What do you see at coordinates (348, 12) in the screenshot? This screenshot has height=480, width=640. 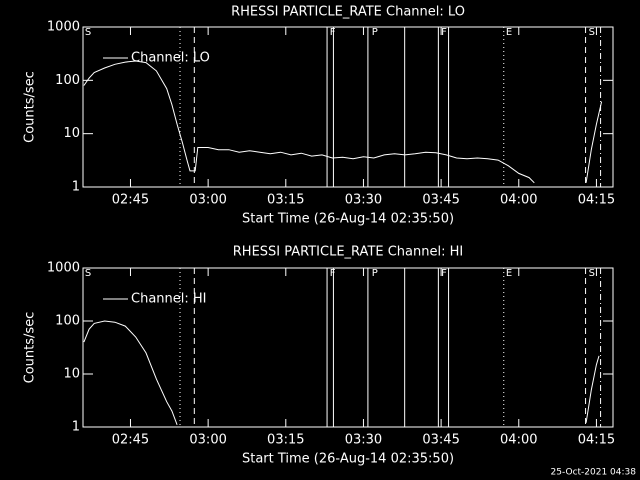 I see `chart-title: RHESSI PARTICLE_RATE Channel: LO` at bounding box center [348, 12].